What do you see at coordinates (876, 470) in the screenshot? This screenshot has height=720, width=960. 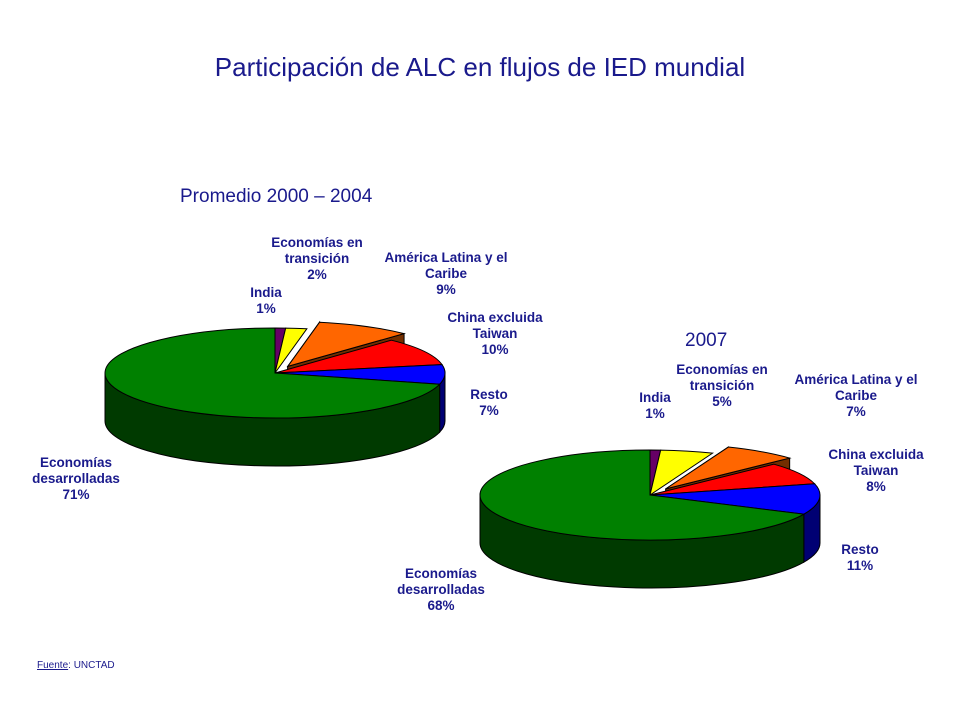 I see `label-china-2007: China excluida Taiwan 8%` at bounding box center [876, 470].